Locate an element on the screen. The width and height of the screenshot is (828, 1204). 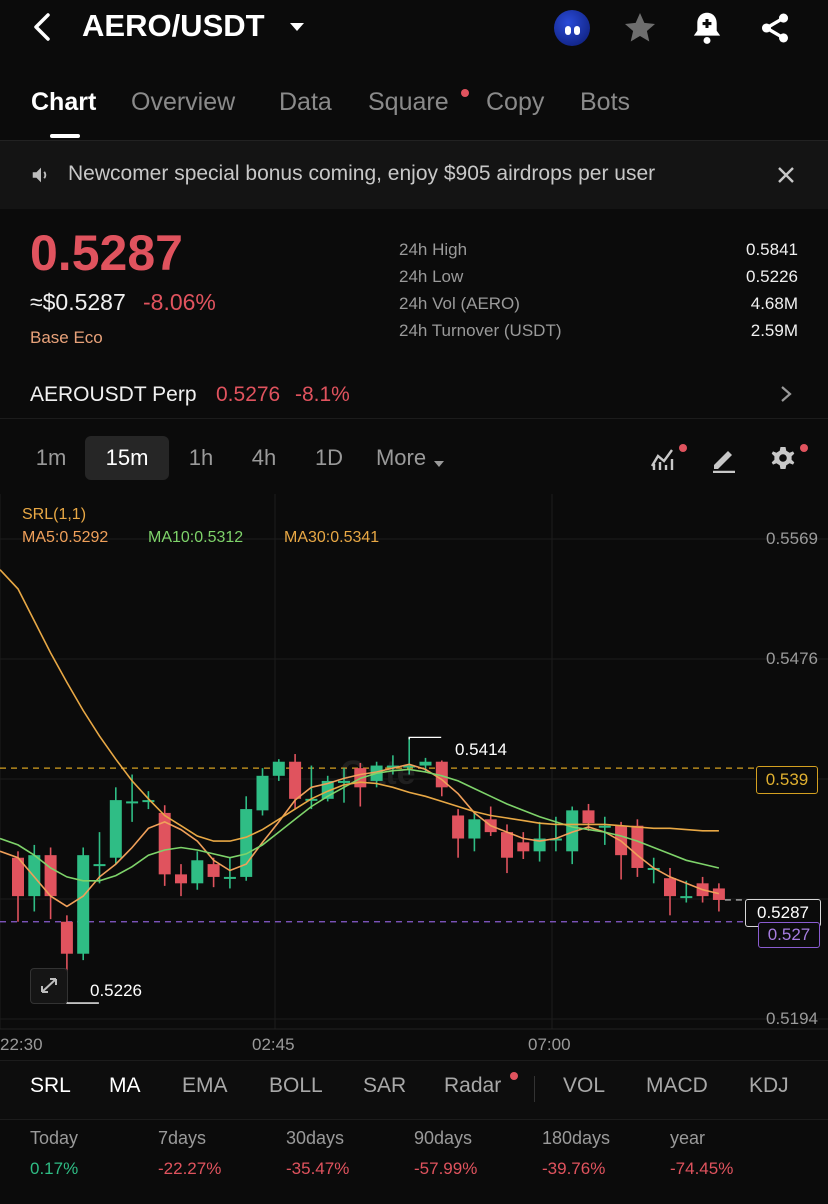
timeframe-15m: 15m is located at coordinates (127, 458).